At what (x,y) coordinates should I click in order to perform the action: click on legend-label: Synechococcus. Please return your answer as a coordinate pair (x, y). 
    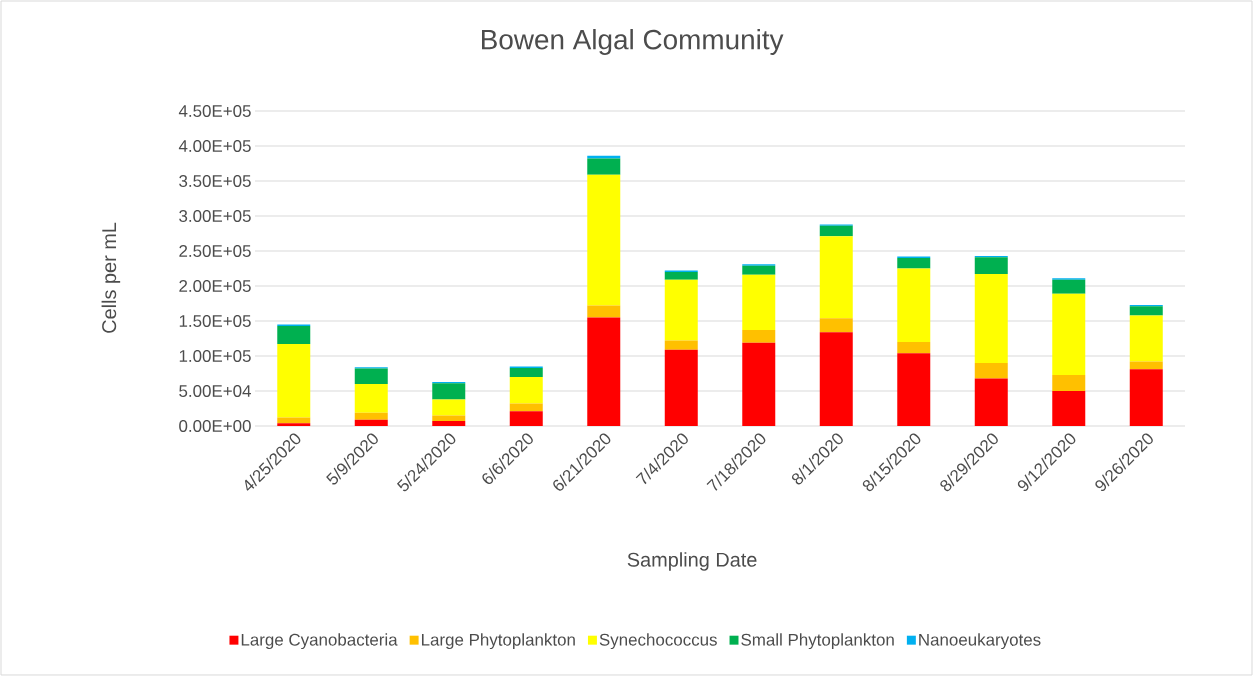
    Looking at the image, I should click on (658, 641).